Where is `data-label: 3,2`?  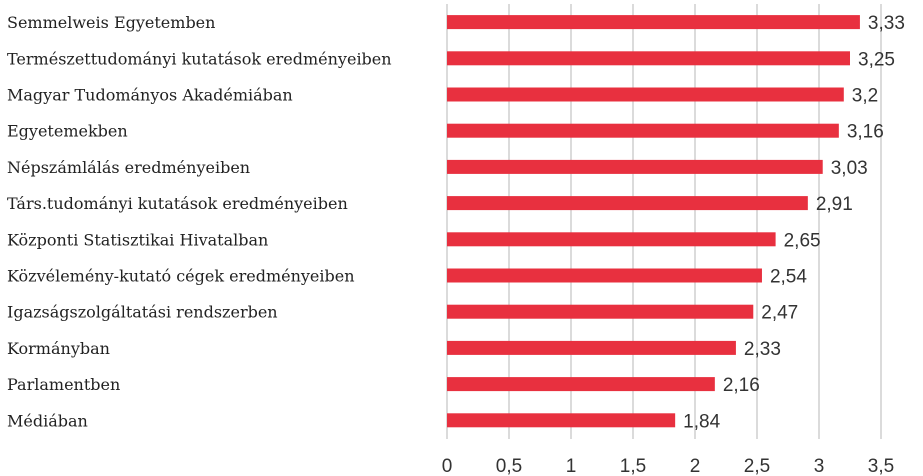 data-label: 3,2 is located at coordinates (865, 96).